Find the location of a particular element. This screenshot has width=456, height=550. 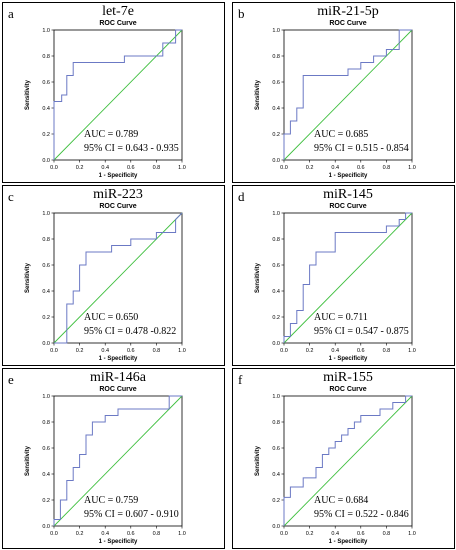

auc-value: AUC = 0.789 is located at coordinates (111, 134).